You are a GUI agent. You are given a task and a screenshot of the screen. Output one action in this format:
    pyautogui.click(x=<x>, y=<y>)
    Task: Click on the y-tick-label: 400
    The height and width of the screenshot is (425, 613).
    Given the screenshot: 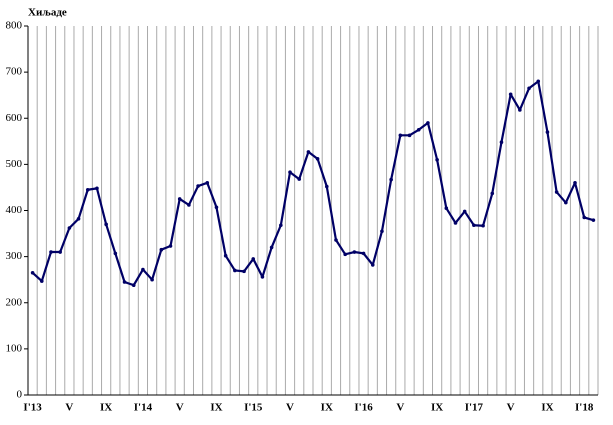 What is the action you would take?
    pyautogui.click(x=14, y=210)
    